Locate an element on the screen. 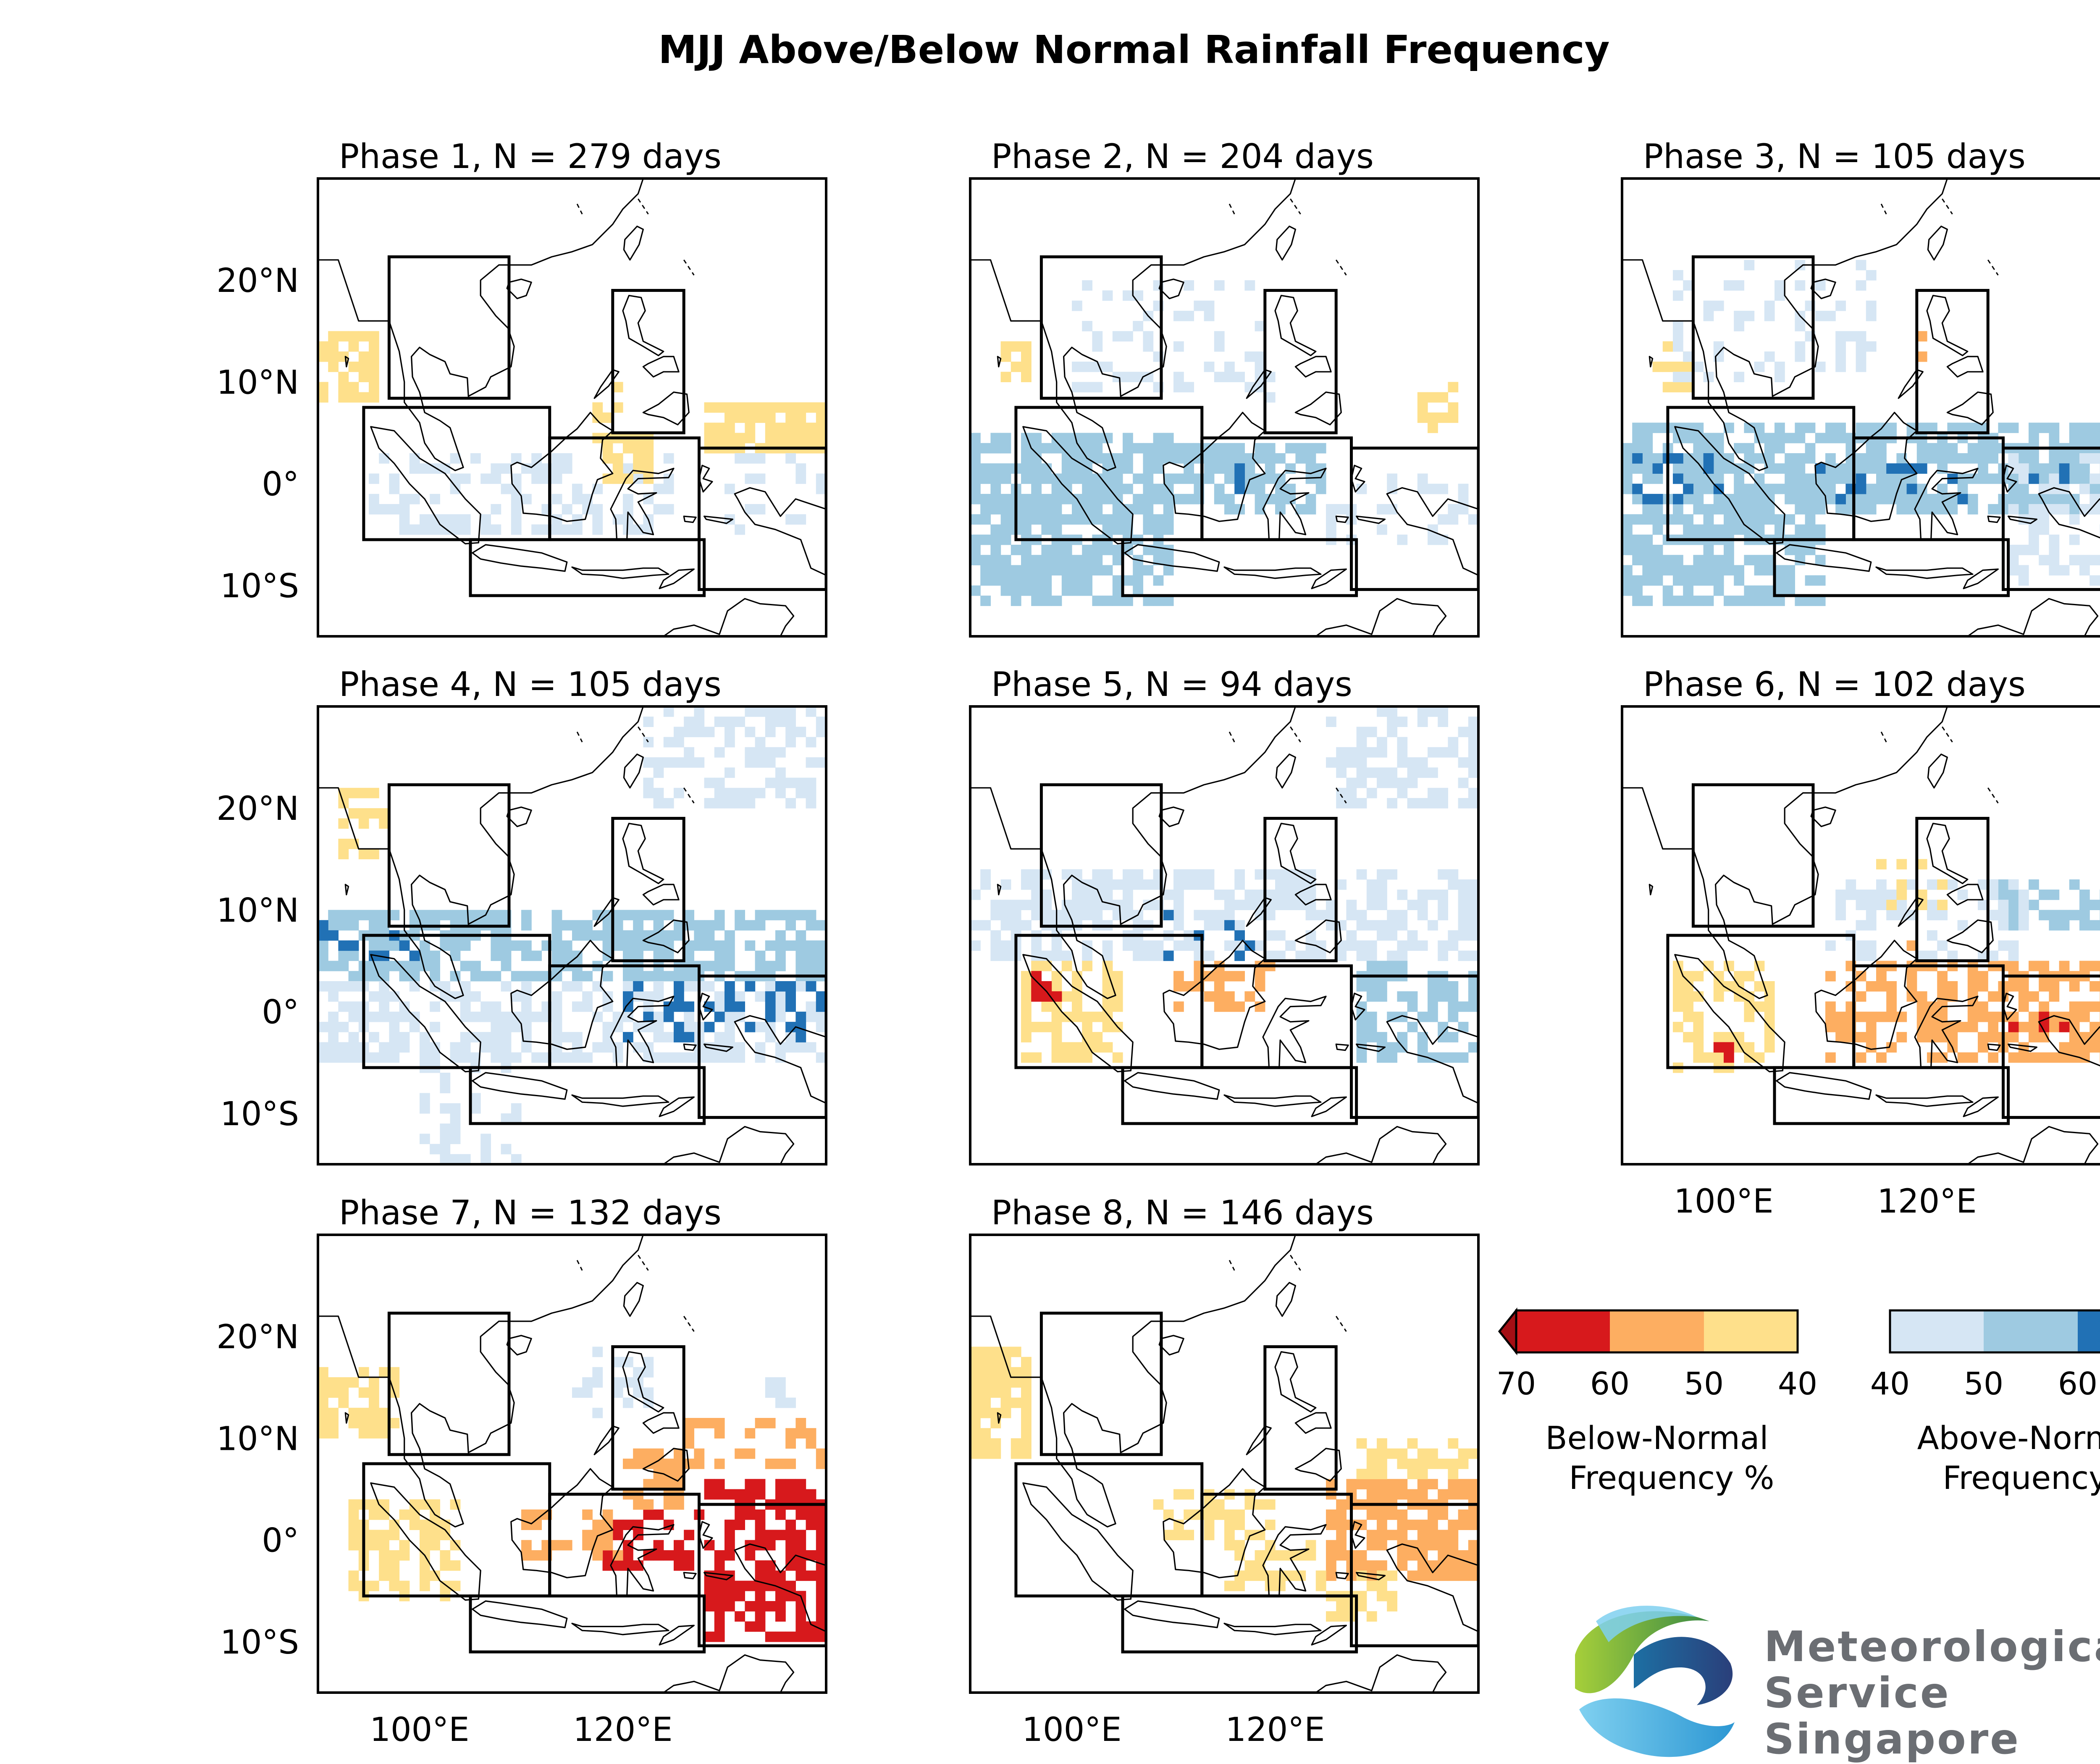  border-dash is located at coordinates (643, 1263).